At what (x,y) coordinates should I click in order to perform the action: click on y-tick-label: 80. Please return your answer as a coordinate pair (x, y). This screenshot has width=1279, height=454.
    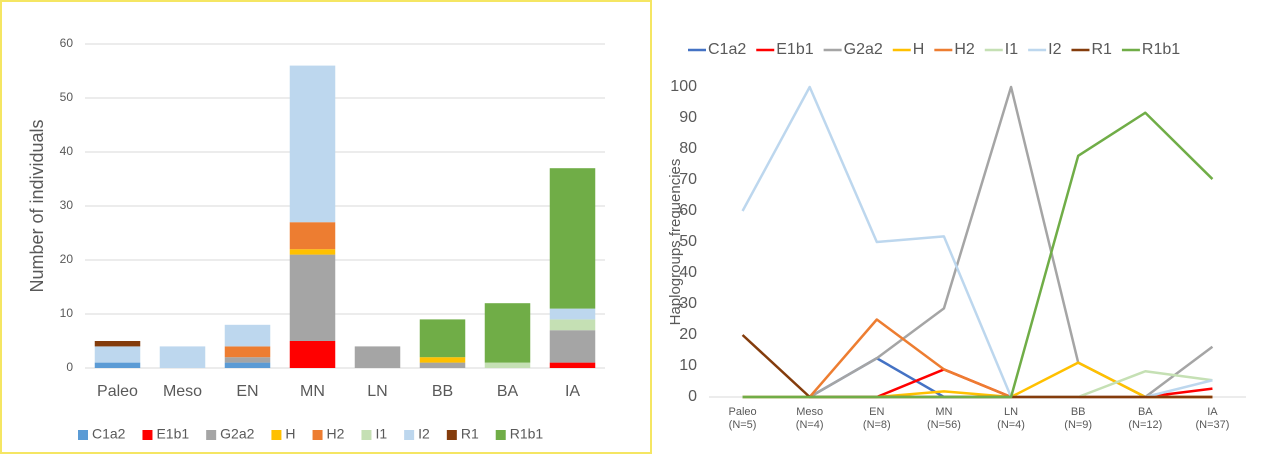
    Looking at the image, I should click on (688, 148).